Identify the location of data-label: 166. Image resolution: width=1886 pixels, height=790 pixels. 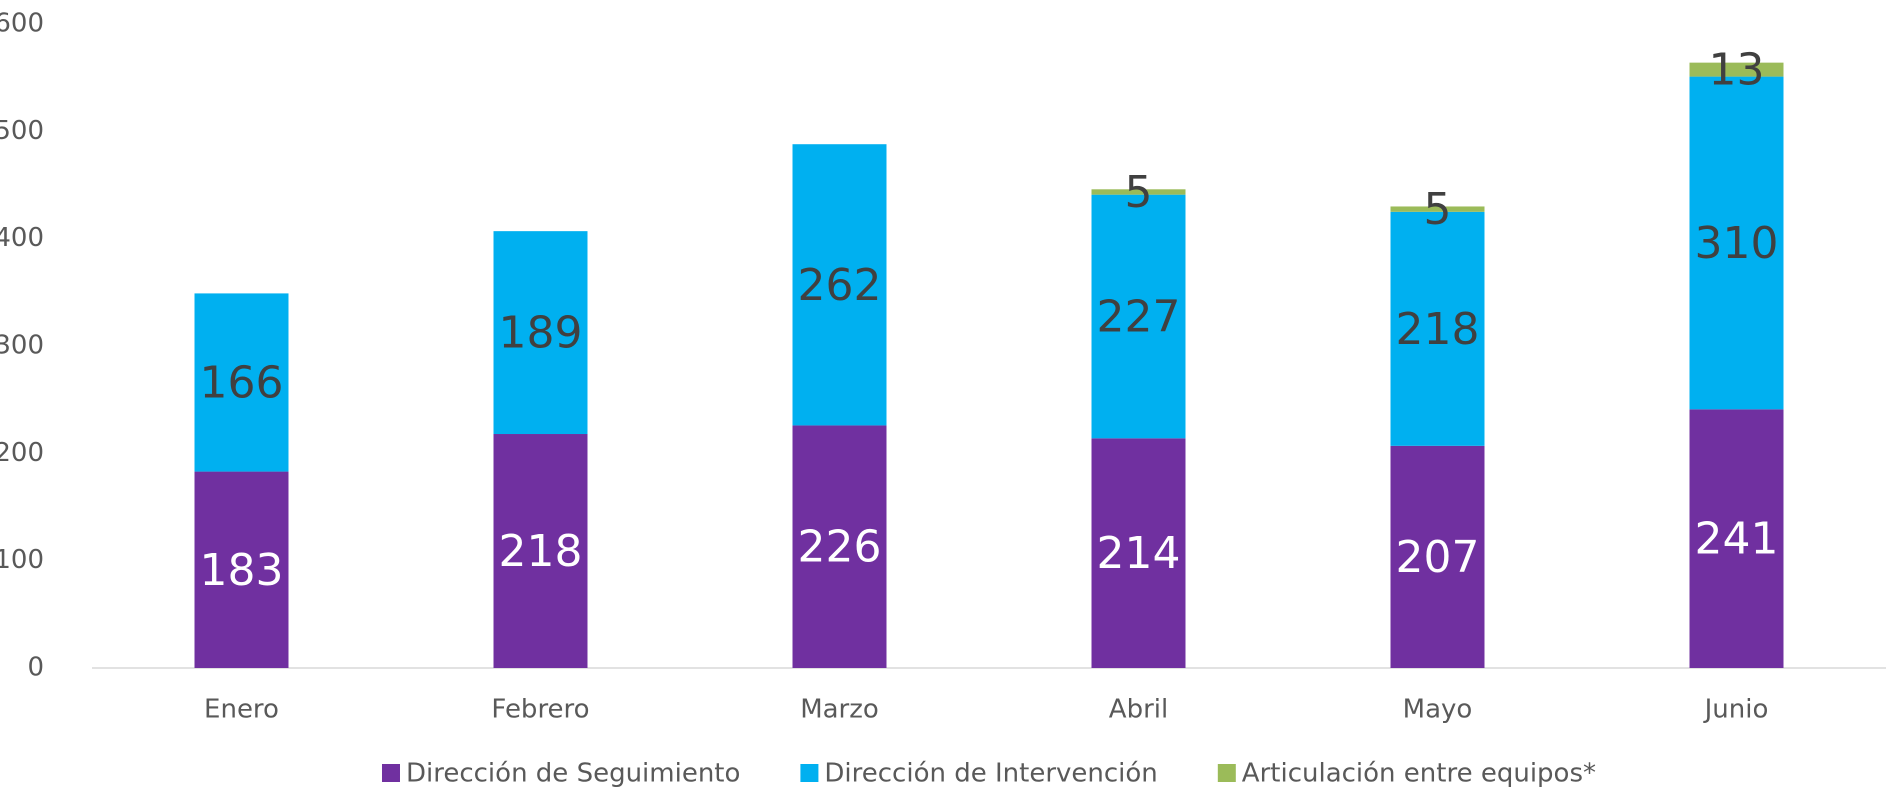
(242, 382).